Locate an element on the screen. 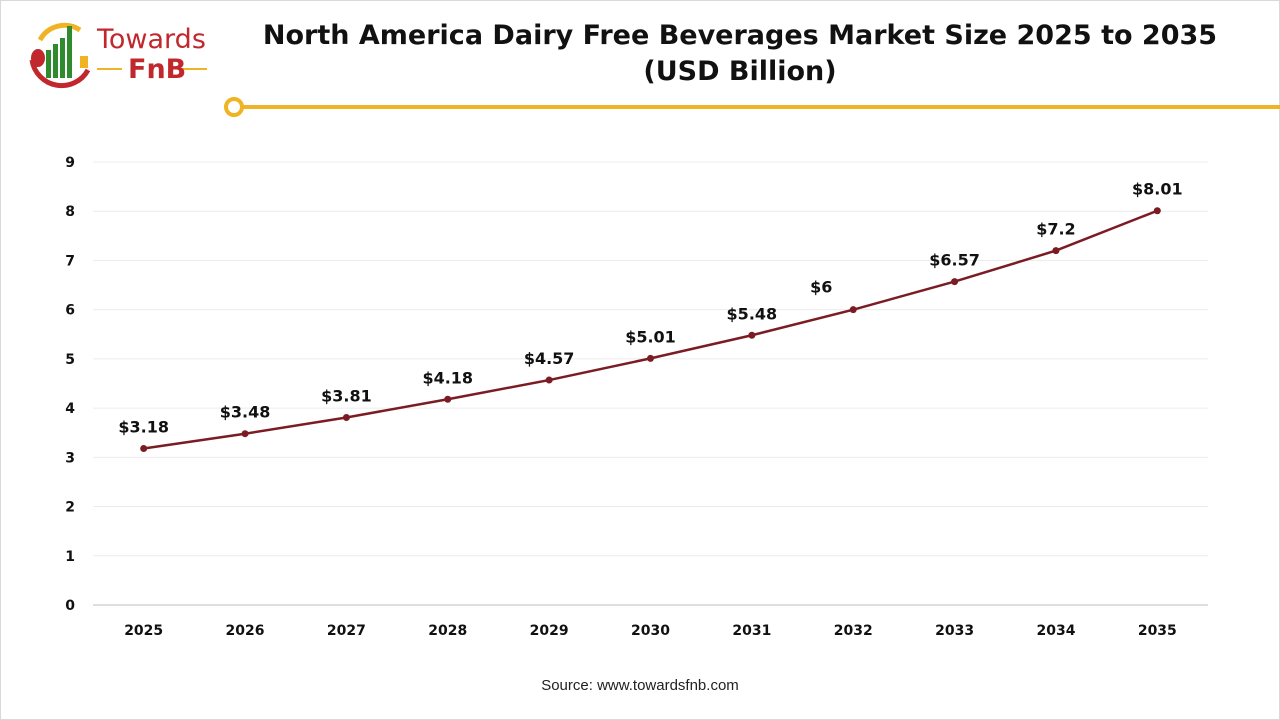 The height and width of the screenshot is (720, 1280). y-tick-label: 3 is located at coordinates (70, 458).